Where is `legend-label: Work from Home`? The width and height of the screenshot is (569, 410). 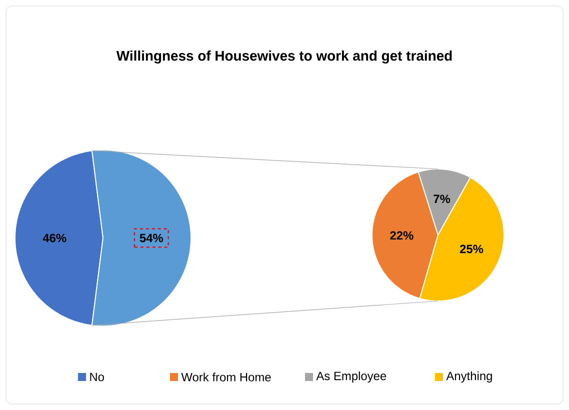 legend-label: Work from Home is located at coordinates (226, 377).